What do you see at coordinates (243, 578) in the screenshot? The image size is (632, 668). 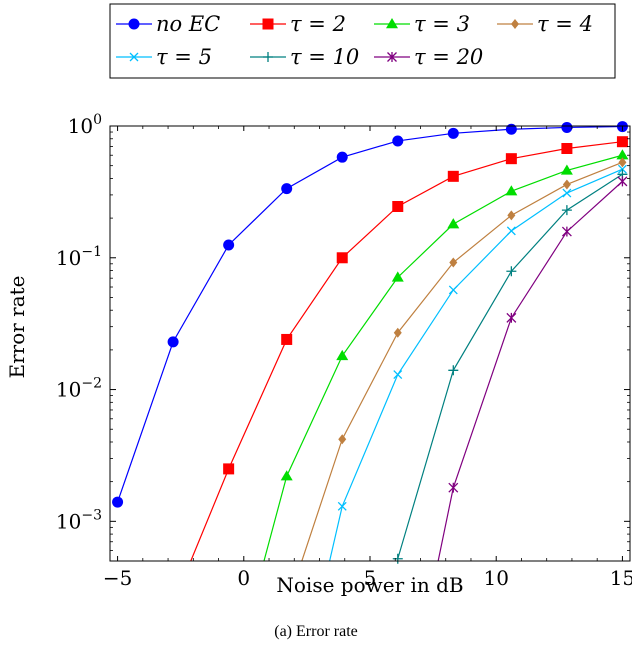 I see `x-tick-label-2: 0` at bounding box center [243, 578].